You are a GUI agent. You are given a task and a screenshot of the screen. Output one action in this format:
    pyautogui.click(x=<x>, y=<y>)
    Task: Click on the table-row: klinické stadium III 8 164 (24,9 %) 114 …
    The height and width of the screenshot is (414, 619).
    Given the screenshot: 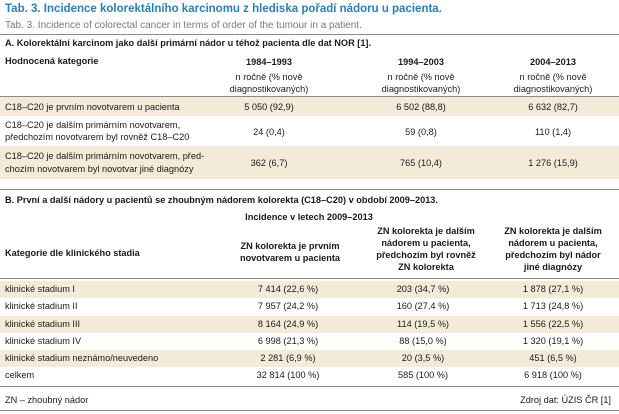 What is the action you would take?
    pyautogui.click(x=309, y=324)
    